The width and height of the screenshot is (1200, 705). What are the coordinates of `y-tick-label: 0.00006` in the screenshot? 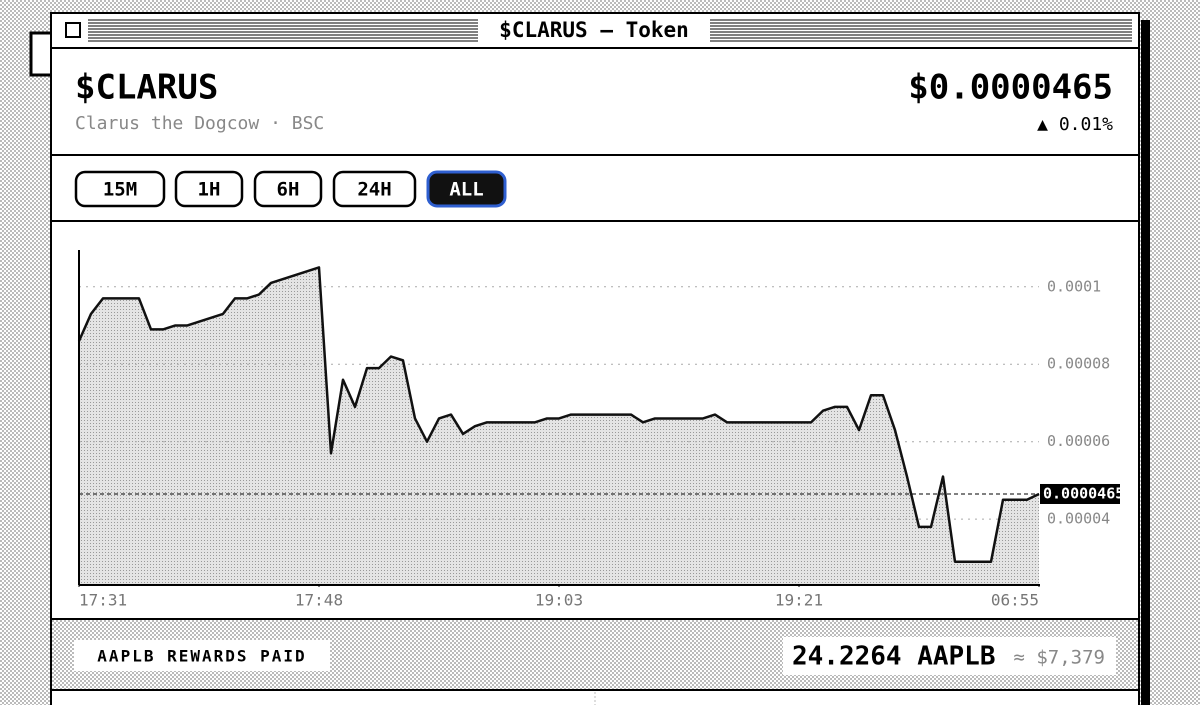 It's located at (1078, 441).